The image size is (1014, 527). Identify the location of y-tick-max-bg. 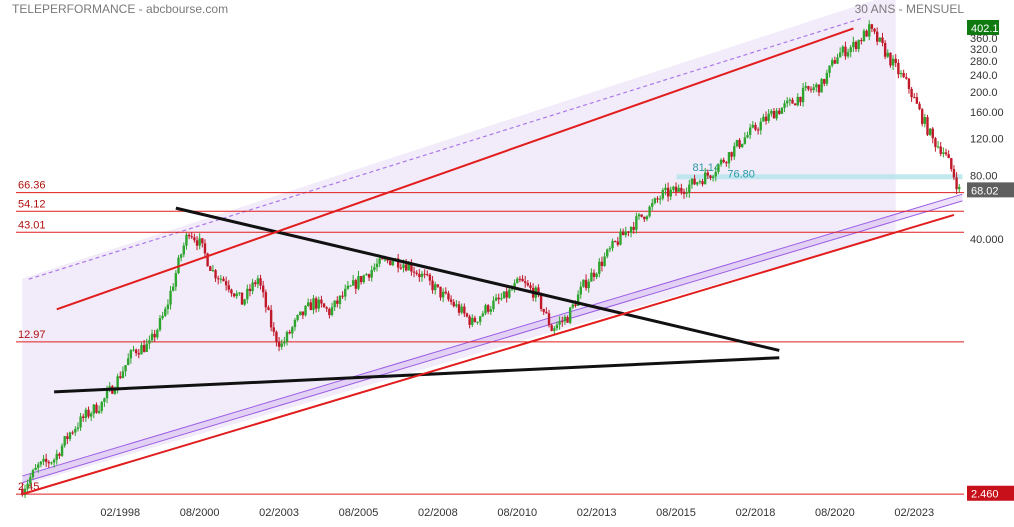
(983, 27).